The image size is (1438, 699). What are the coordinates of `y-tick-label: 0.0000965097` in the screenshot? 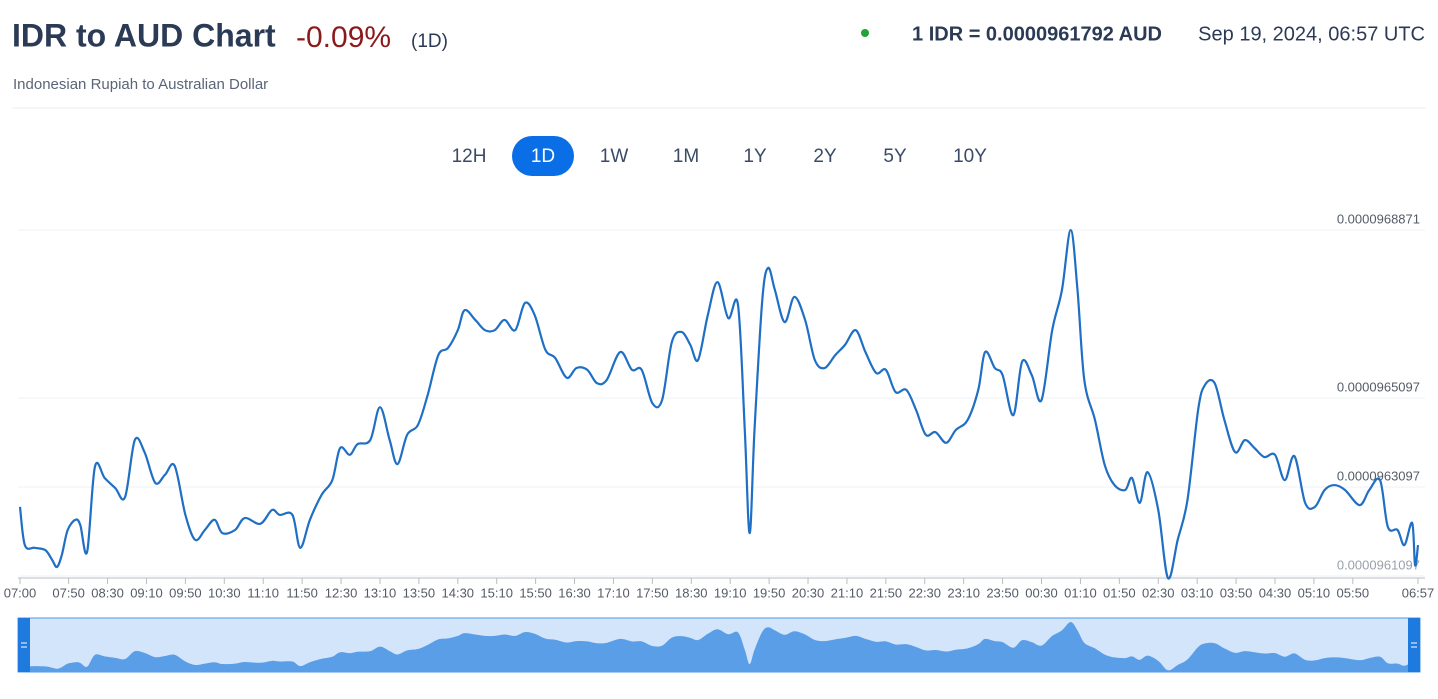 It's located at (1378, 386).